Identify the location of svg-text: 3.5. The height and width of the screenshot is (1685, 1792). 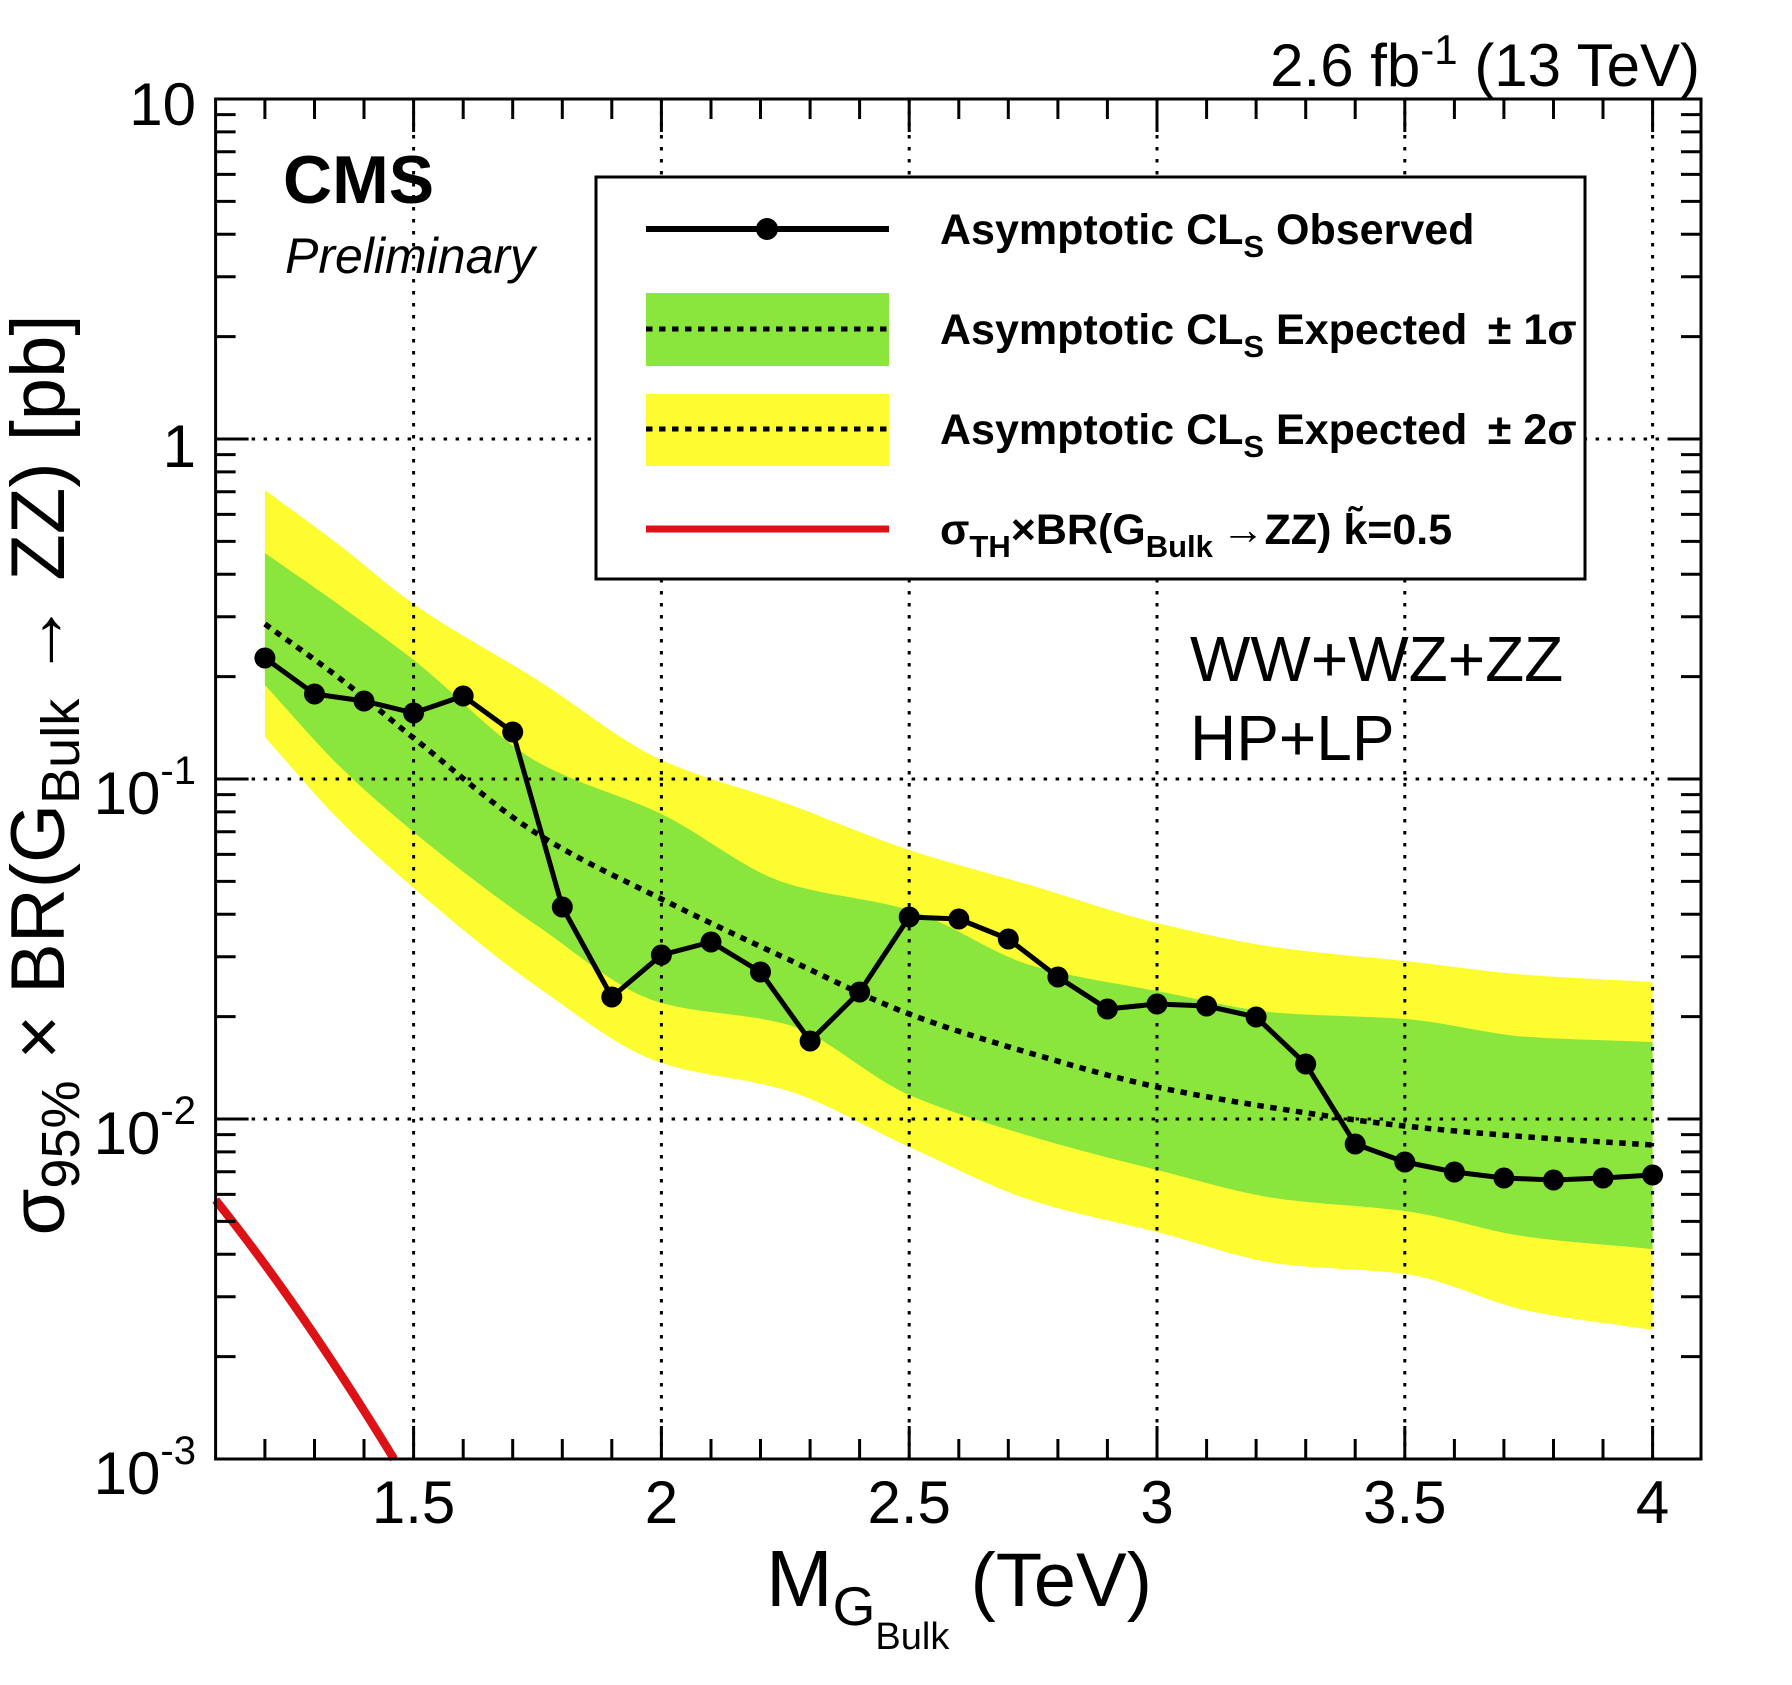
(1404, 1502).